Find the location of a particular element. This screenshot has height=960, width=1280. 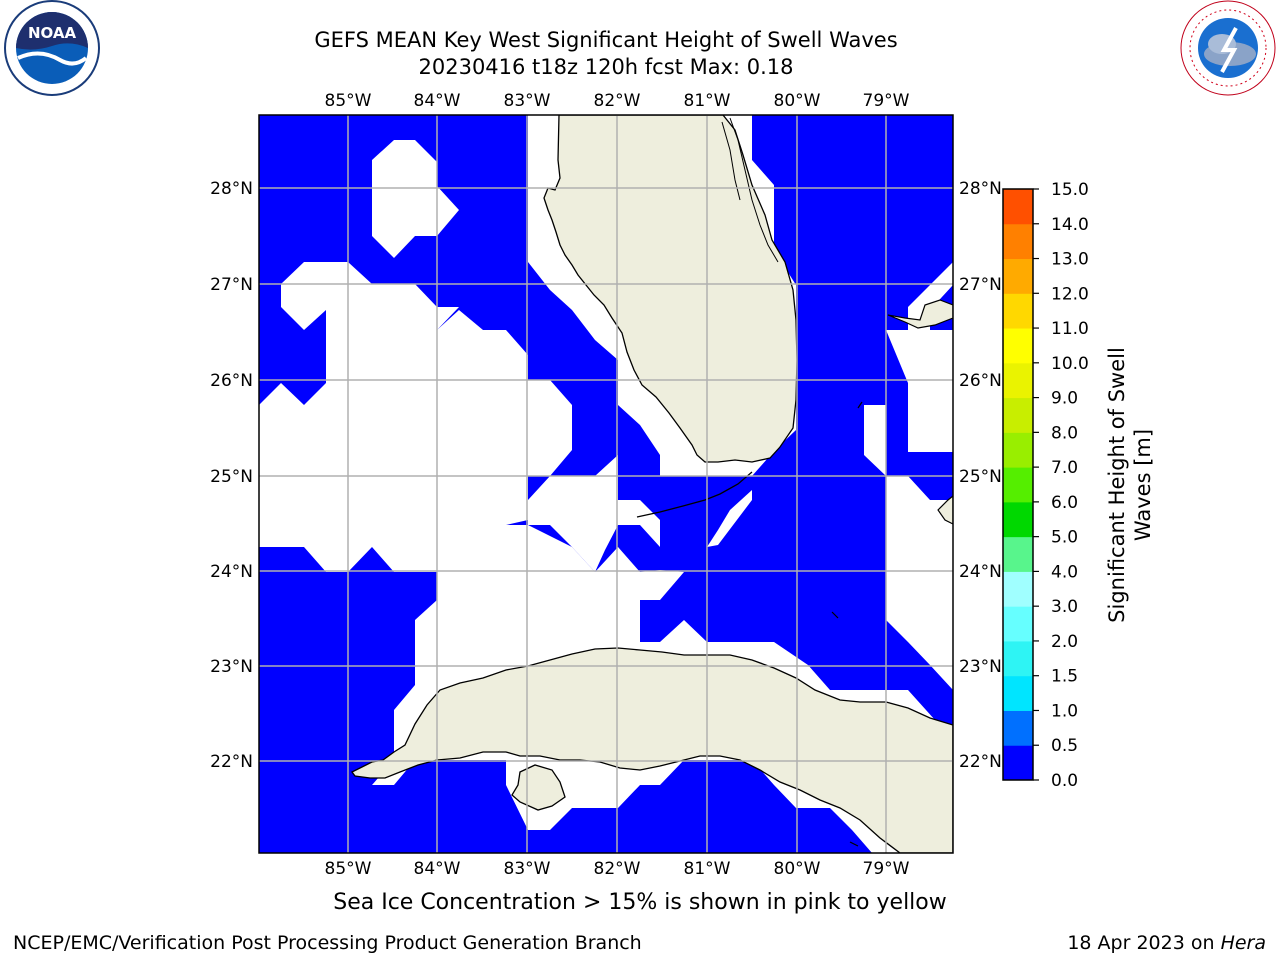

colorbar-tick-label: 8.0 is located at coordinates (1064, 433).